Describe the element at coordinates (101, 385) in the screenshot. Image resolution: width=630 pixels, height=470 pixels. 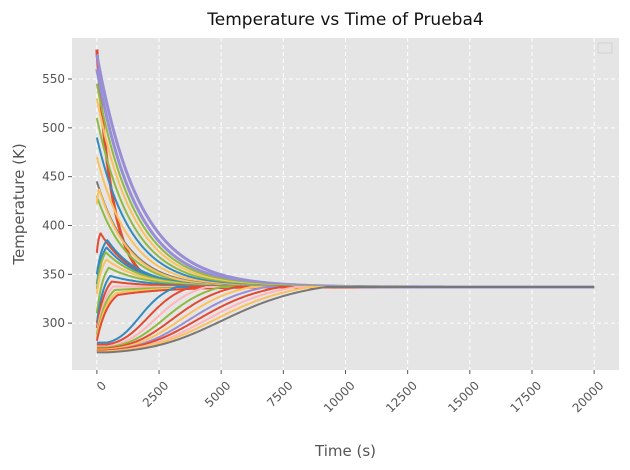
I see `x-tick-label: 0` at that location.